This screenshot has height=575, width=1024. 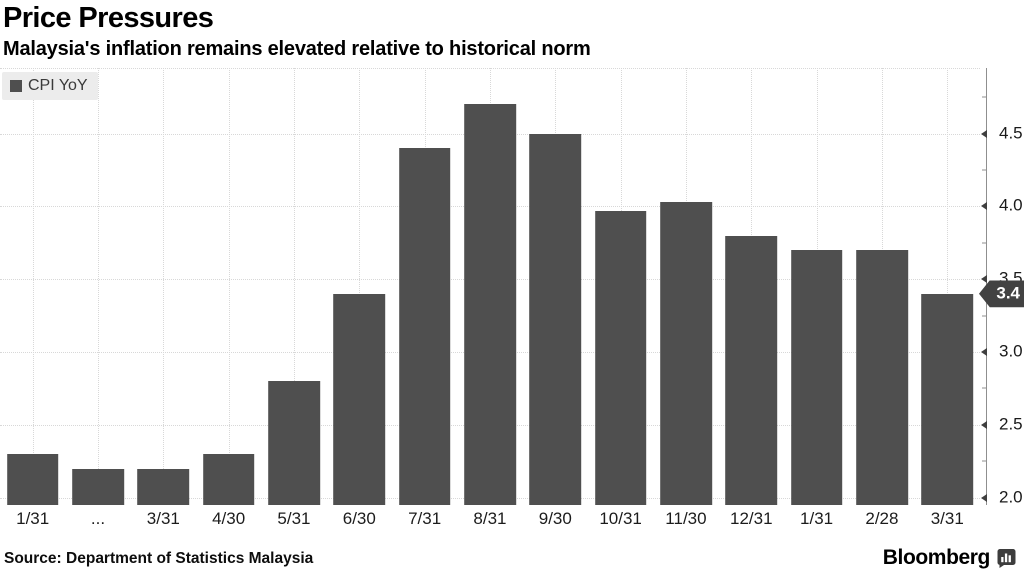 What do you see at coordinates (108, 18) in the screenshot?
I see `page-title: Price Pressures` at bounding box center [108, 18].